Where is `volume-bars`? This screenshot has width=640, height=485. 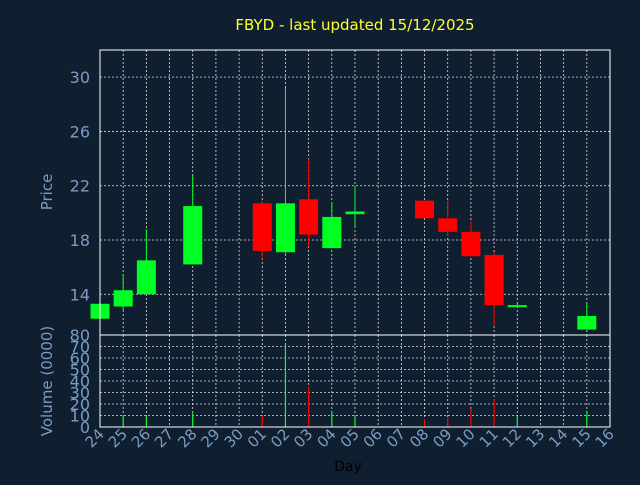 volume-bars is located at coordinates (355, 385).